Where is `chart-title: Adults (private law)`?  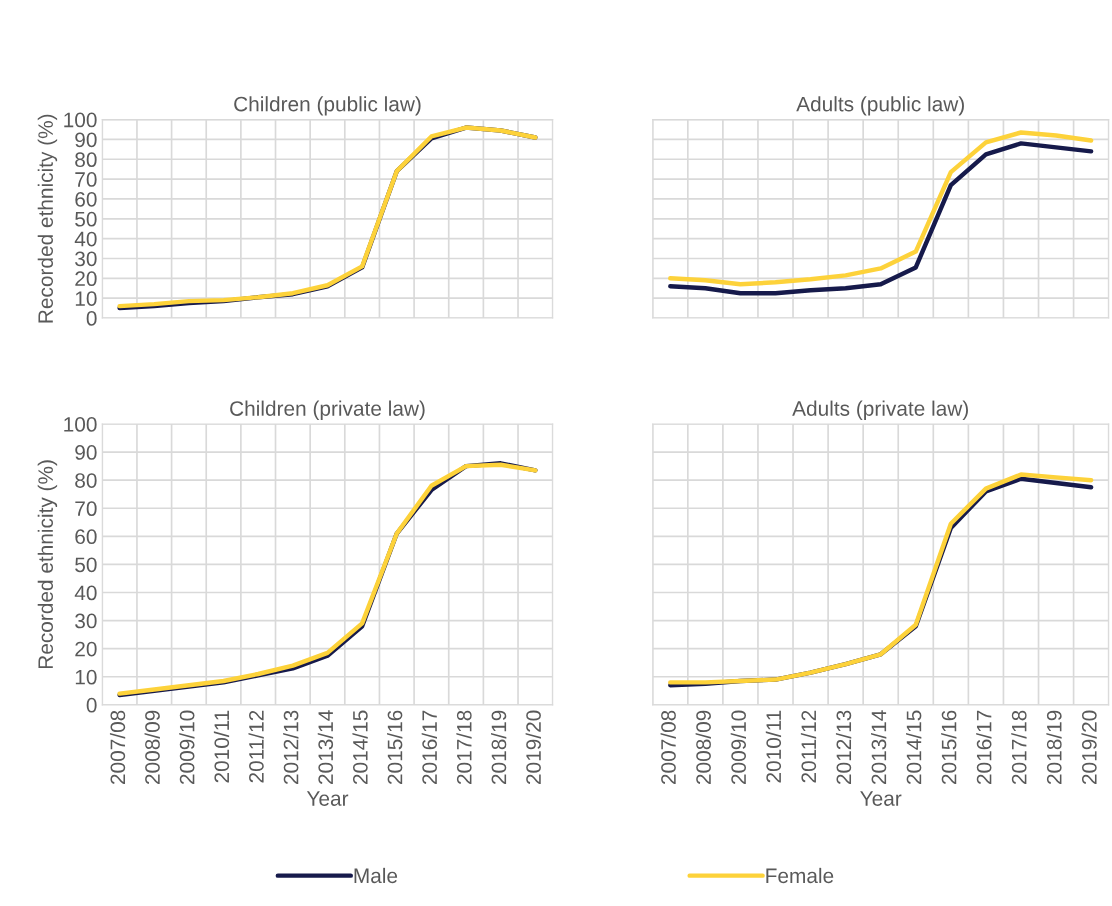
chart-title: Adults (private law) is located at coordinates (880, 410).